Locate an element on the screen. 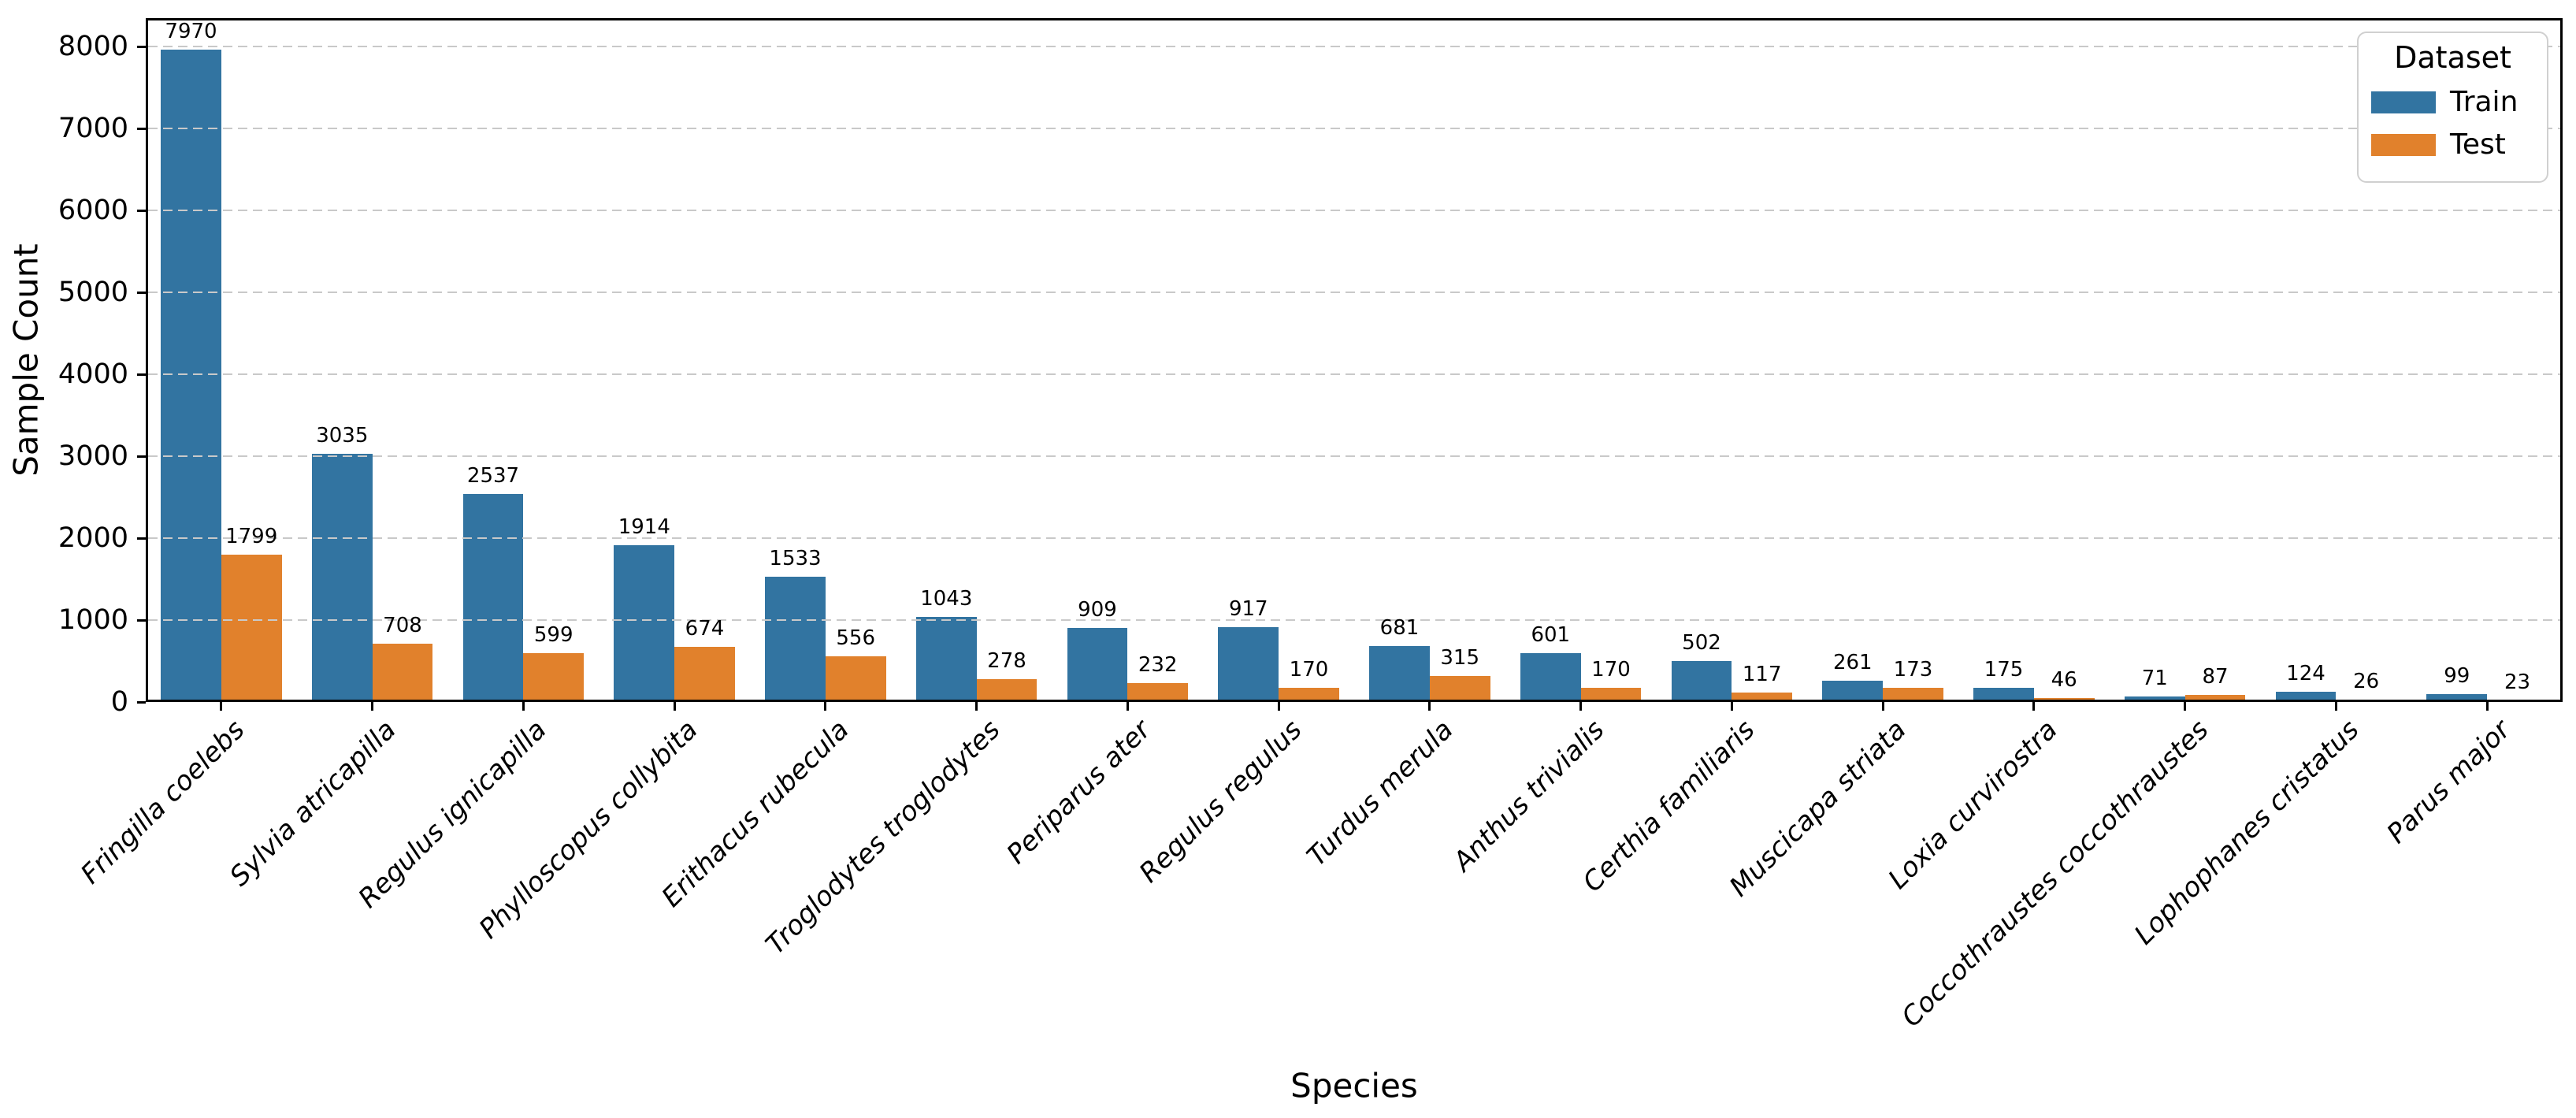  y-tick-label: 7000 is located at coordinates (93, 129).